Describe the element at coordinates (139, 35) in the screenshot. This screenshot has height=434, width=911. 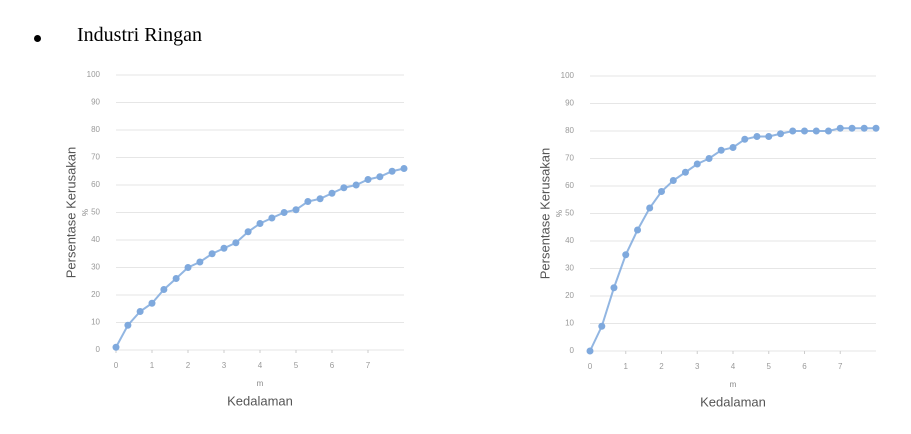
I see `heading: Industri Ringan` at that location.